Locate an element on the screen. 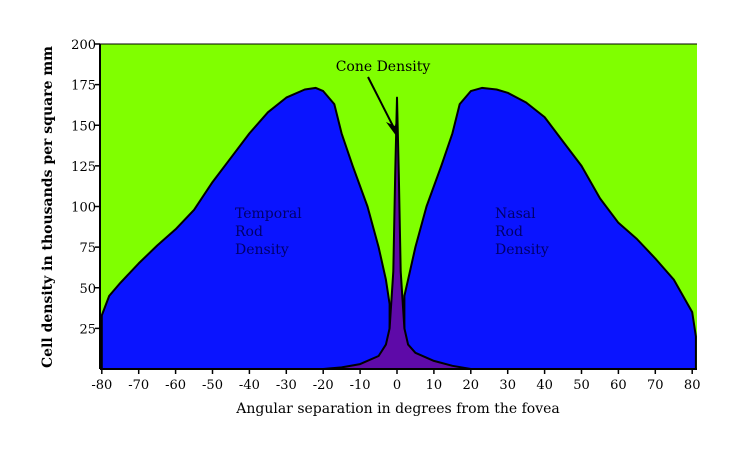  x-tick-label: -40 is located at coordinates (249, 385).